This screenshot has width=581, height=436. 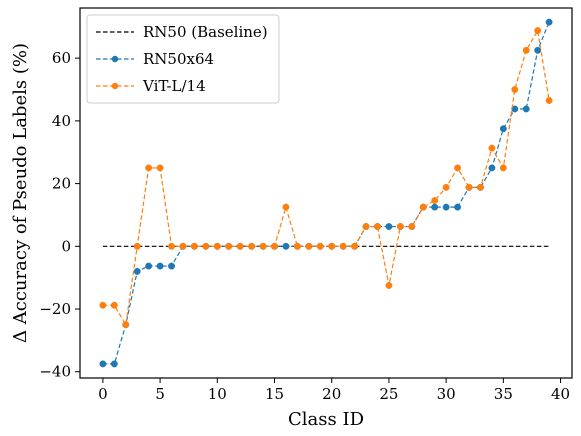 I want to click on legend-box, so click(x=183, y=59).